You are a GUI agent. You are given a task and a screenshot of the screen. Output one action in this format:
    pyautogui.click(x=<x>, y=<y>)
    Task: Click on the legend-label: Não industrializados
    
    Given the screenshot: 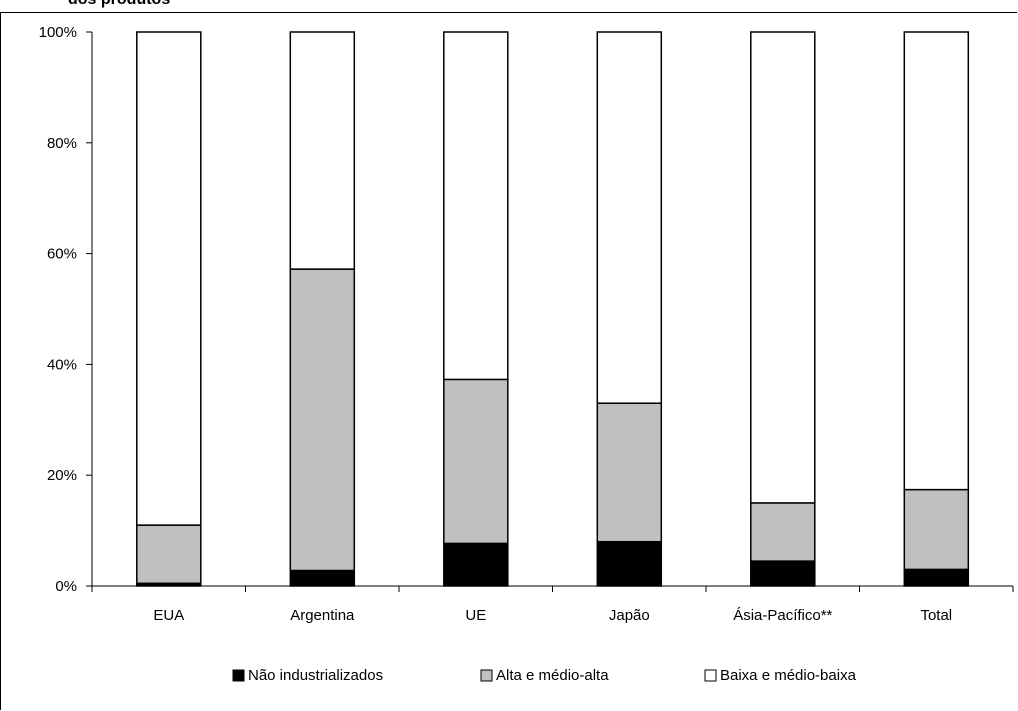 What is the action you would take?
    pyautogui.click(x=315, y=675)
    